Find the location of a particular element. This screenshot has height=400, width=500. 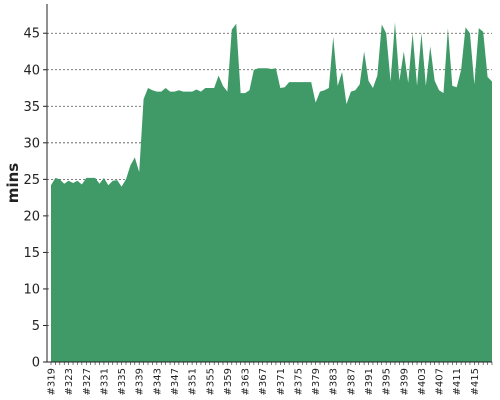

y-tick-label: 10 is located at coordinates (31, 289).